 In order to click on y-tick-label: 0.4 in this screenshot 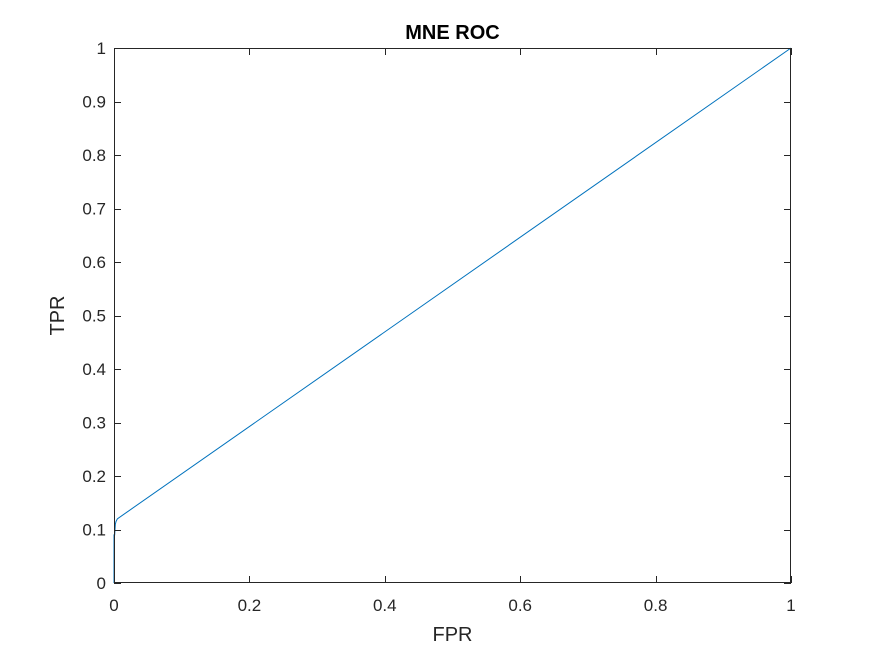, I will do `click(94, 369)`.